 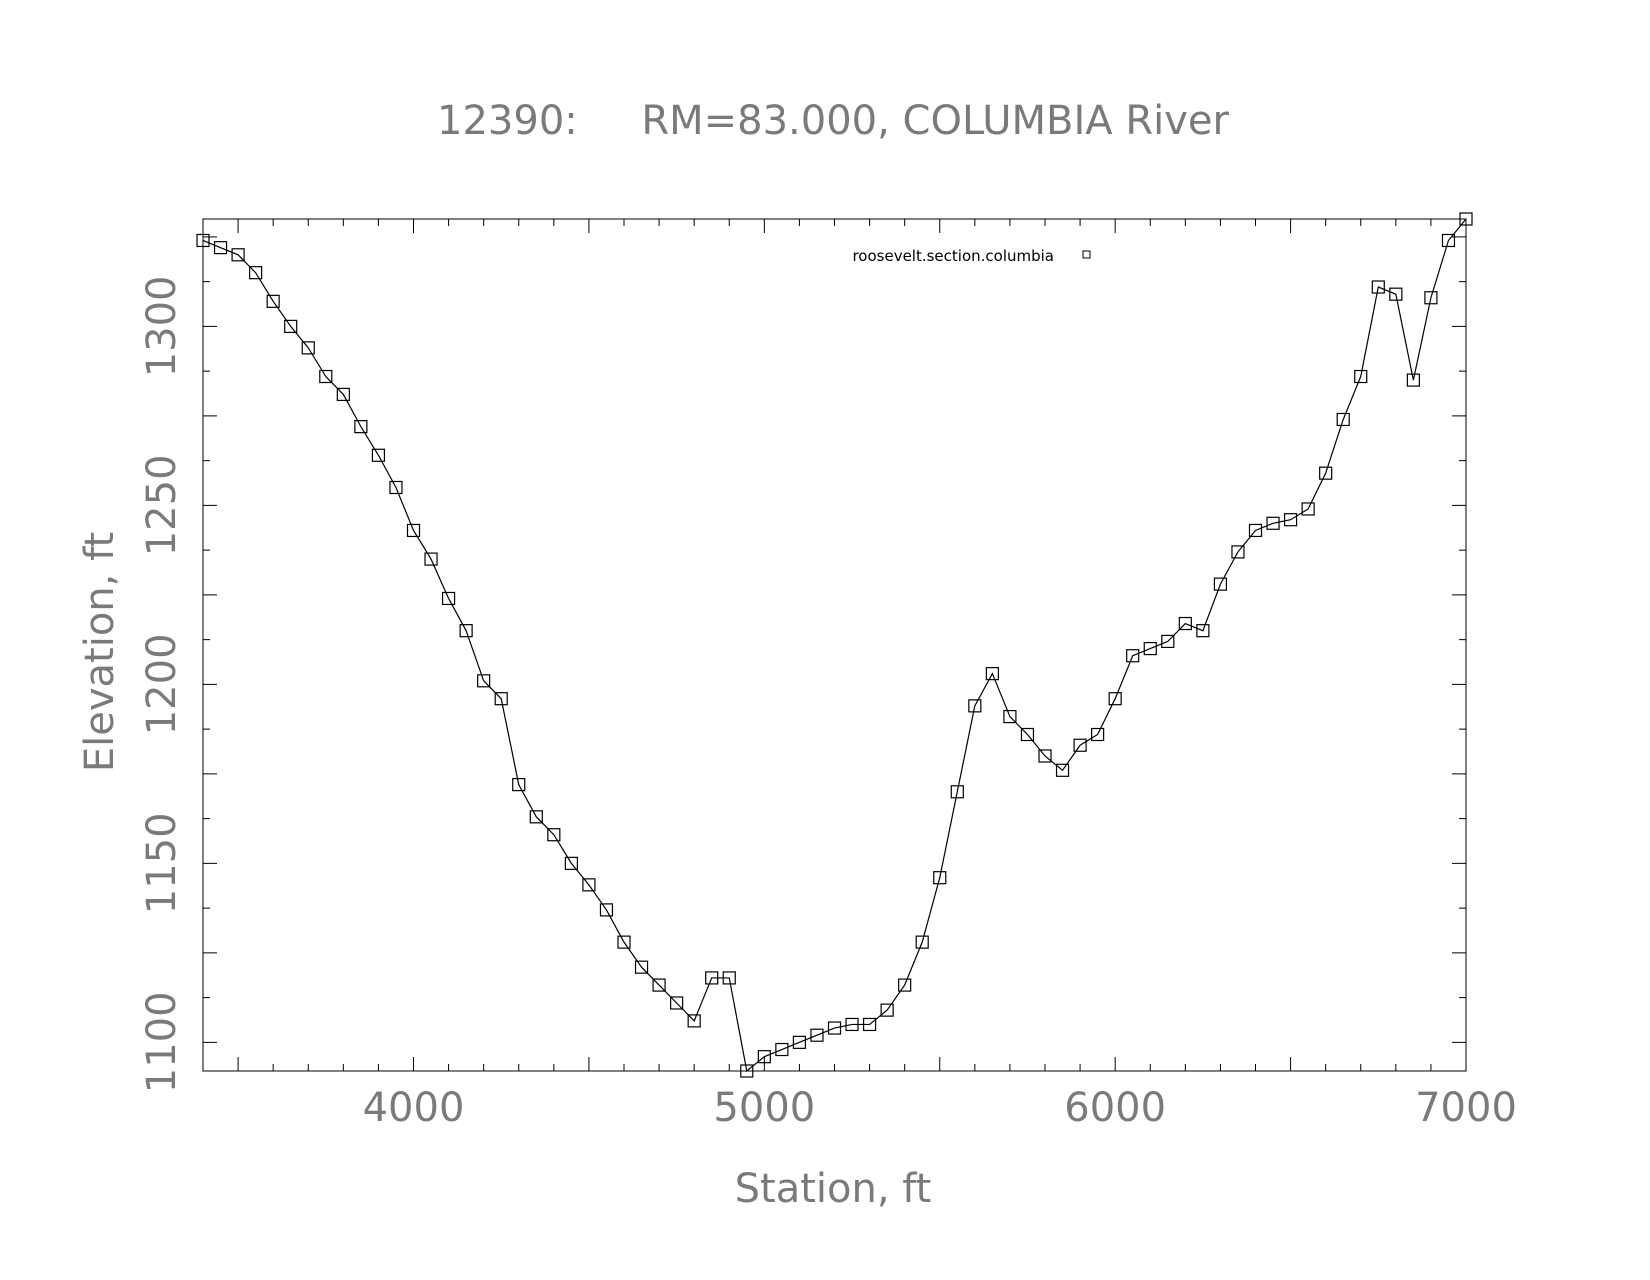 What do you see at coordinates (414, 1108) in the screenshot?
I see `x-tick-label: 4000` at bounding box center [414, 1108].